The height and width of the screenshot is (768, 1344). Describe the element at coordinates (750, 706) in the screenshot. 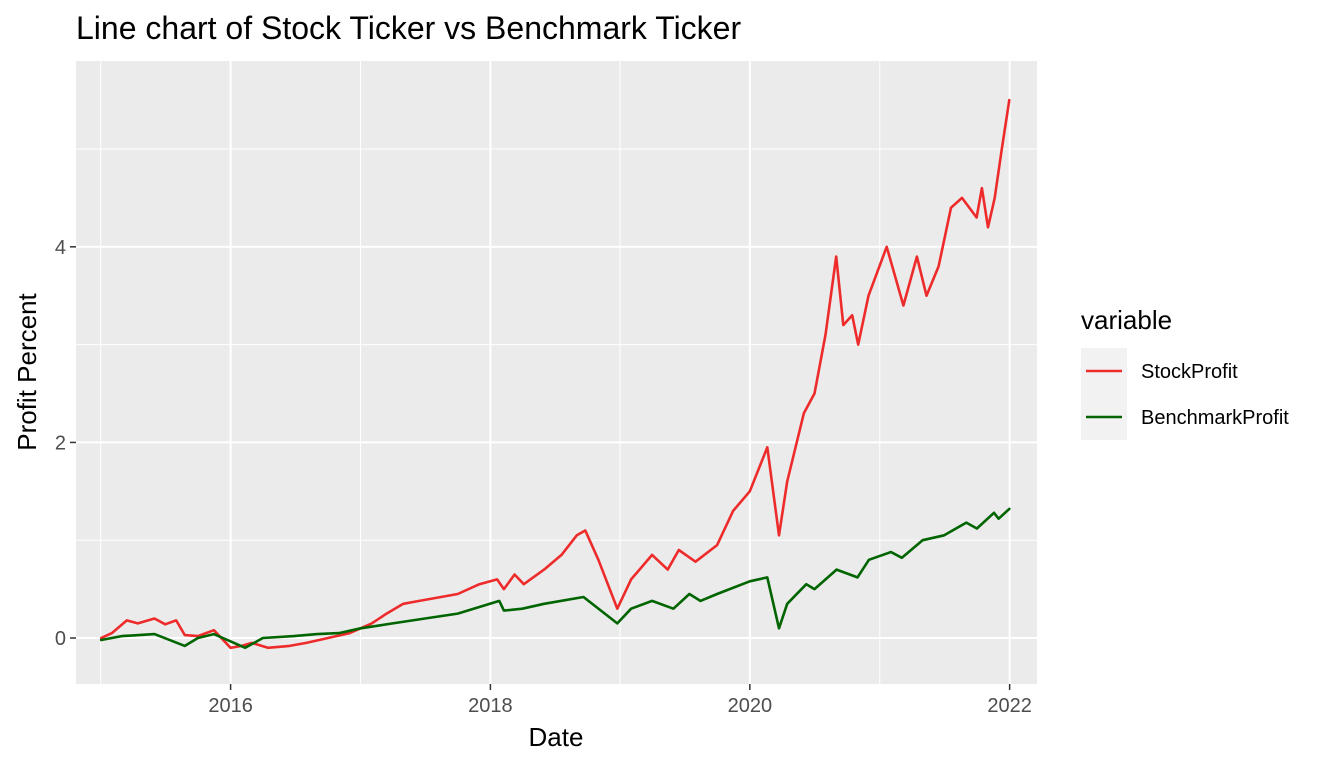

I see `x-tick-label: 2020` at that location.